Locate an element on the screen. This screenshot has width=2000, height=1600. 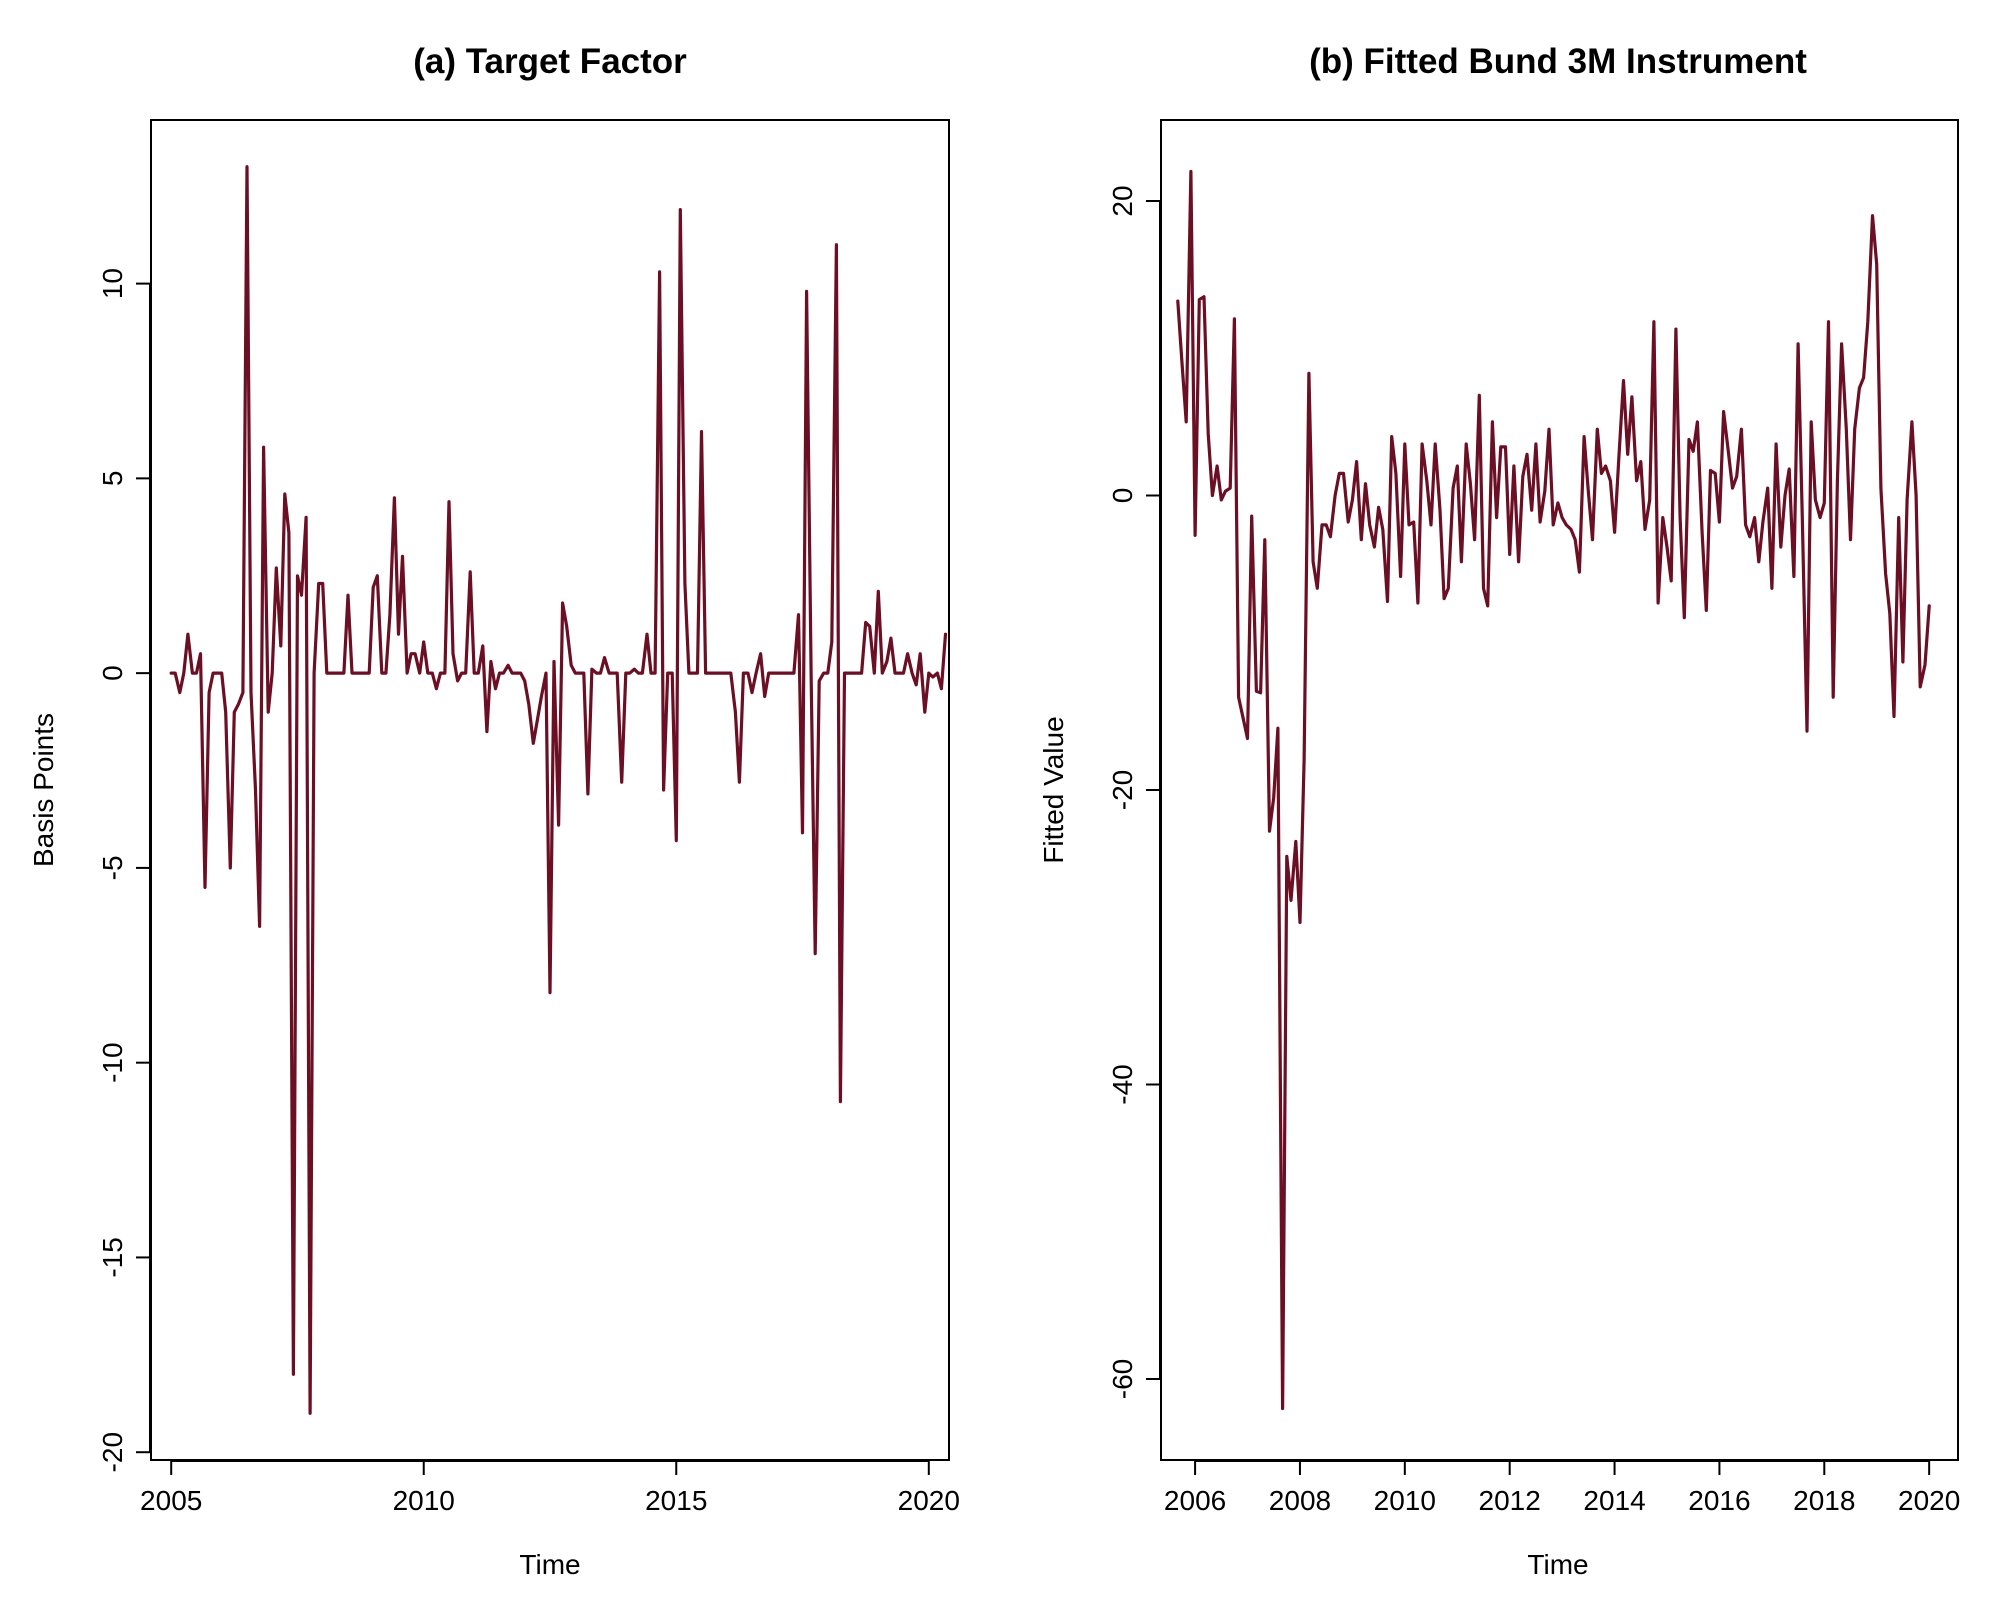
x-tick-label: 2016 is located at coordinates (1719, 1500).